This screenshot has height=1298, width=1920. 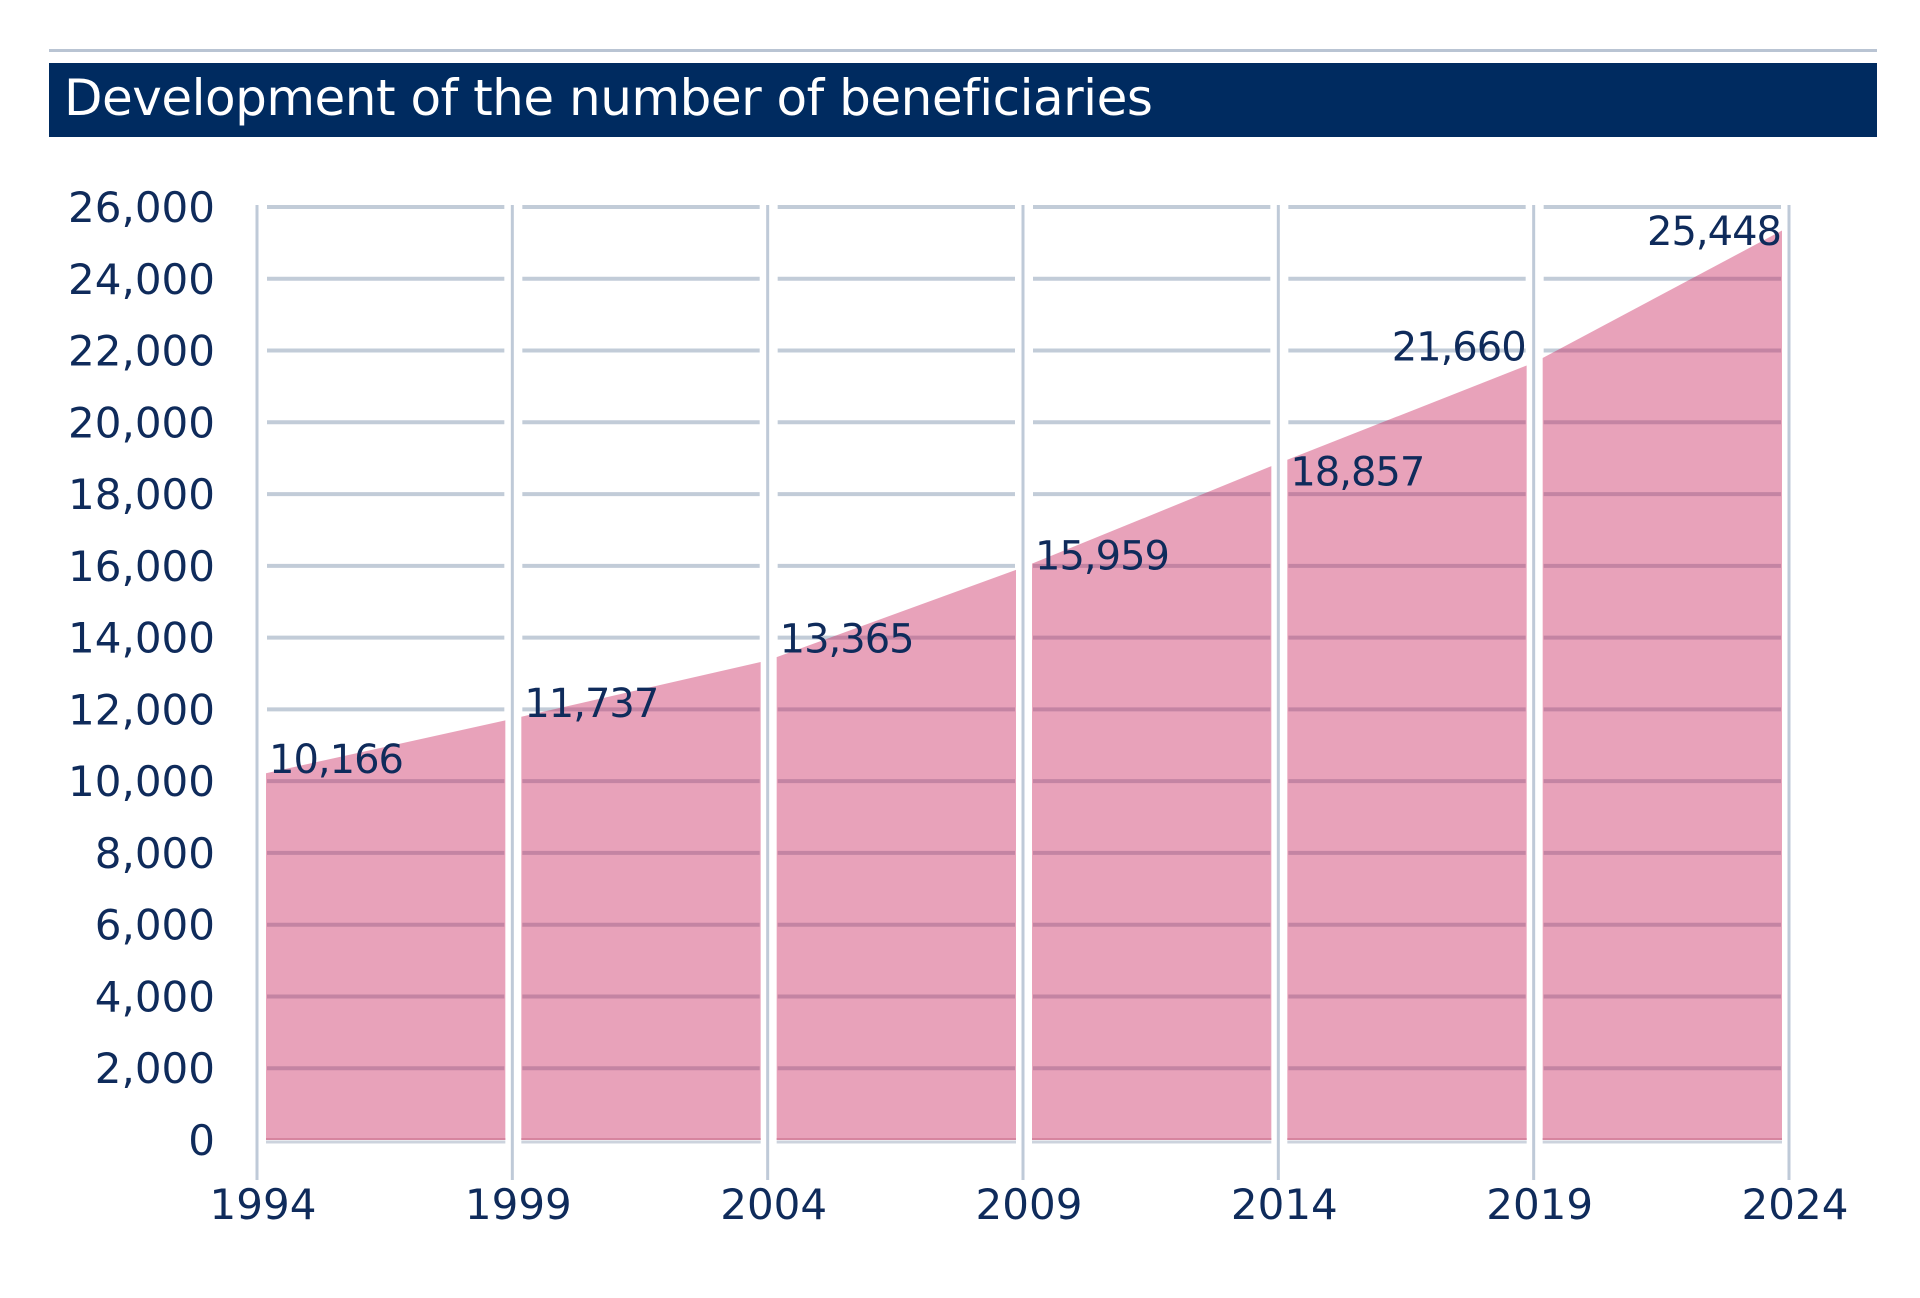 What do you see at coordinates (141, 781) in the screenshot?
I see `y-tick-label: 10,000` at bounding box center [141, 781].